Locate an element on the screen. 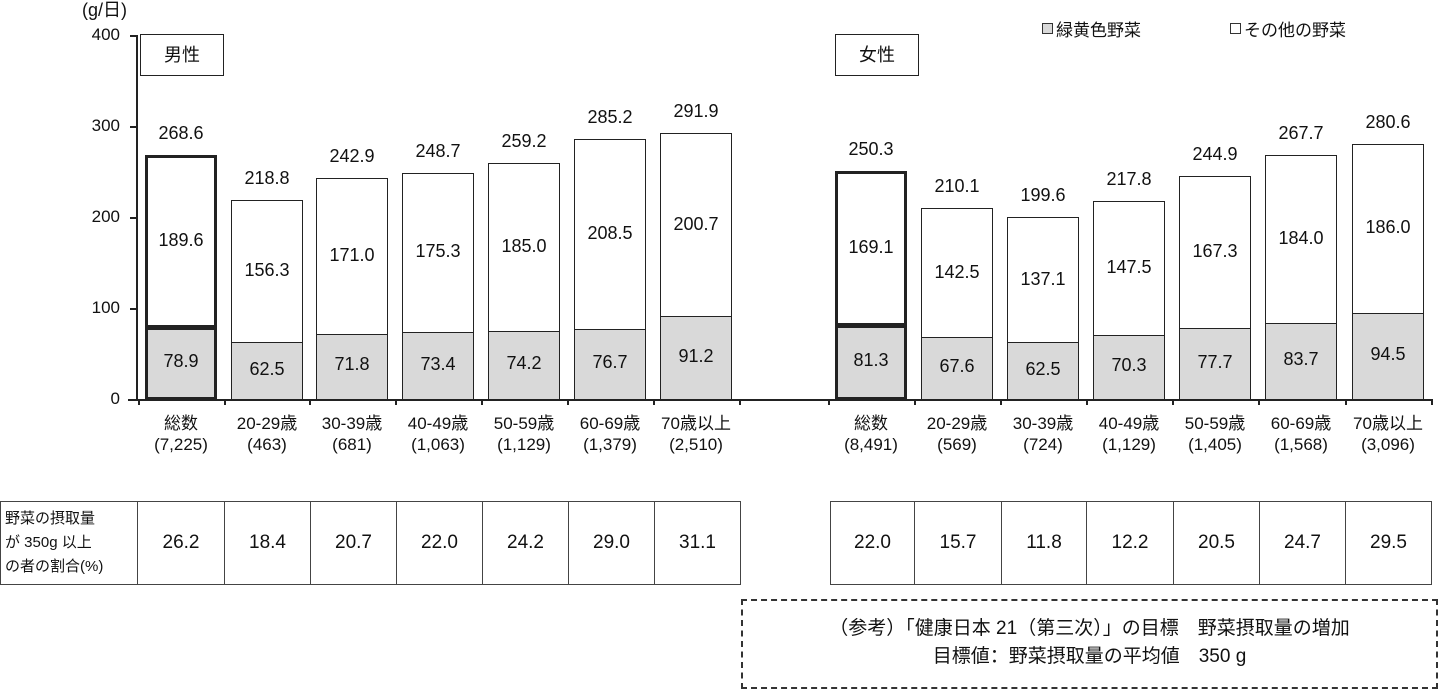 This screenshot has height=690, width=1440. bar-other-label: 147.5 is located at coordinates (1129, 266).